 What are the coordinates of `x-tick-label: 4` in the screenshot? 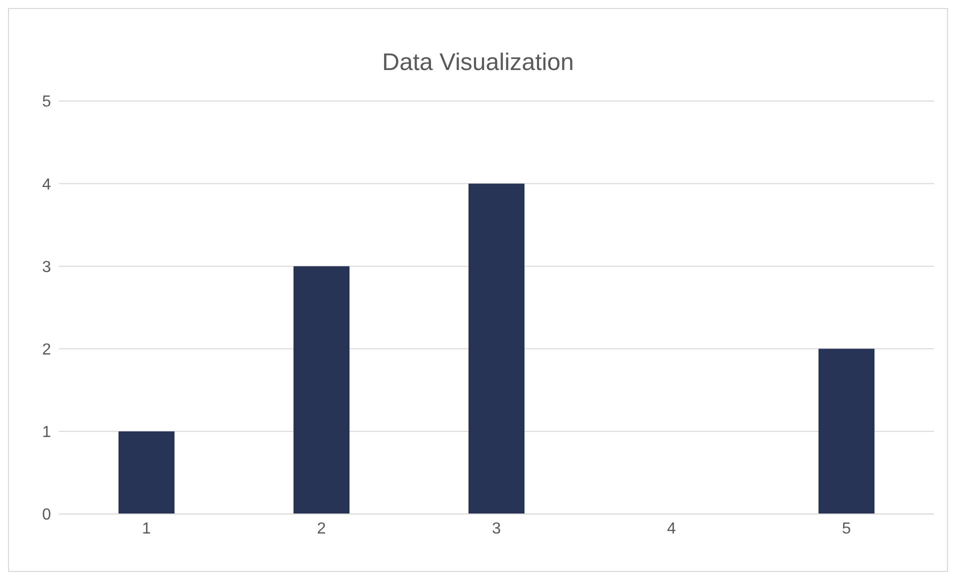 It's located at (671, 529).